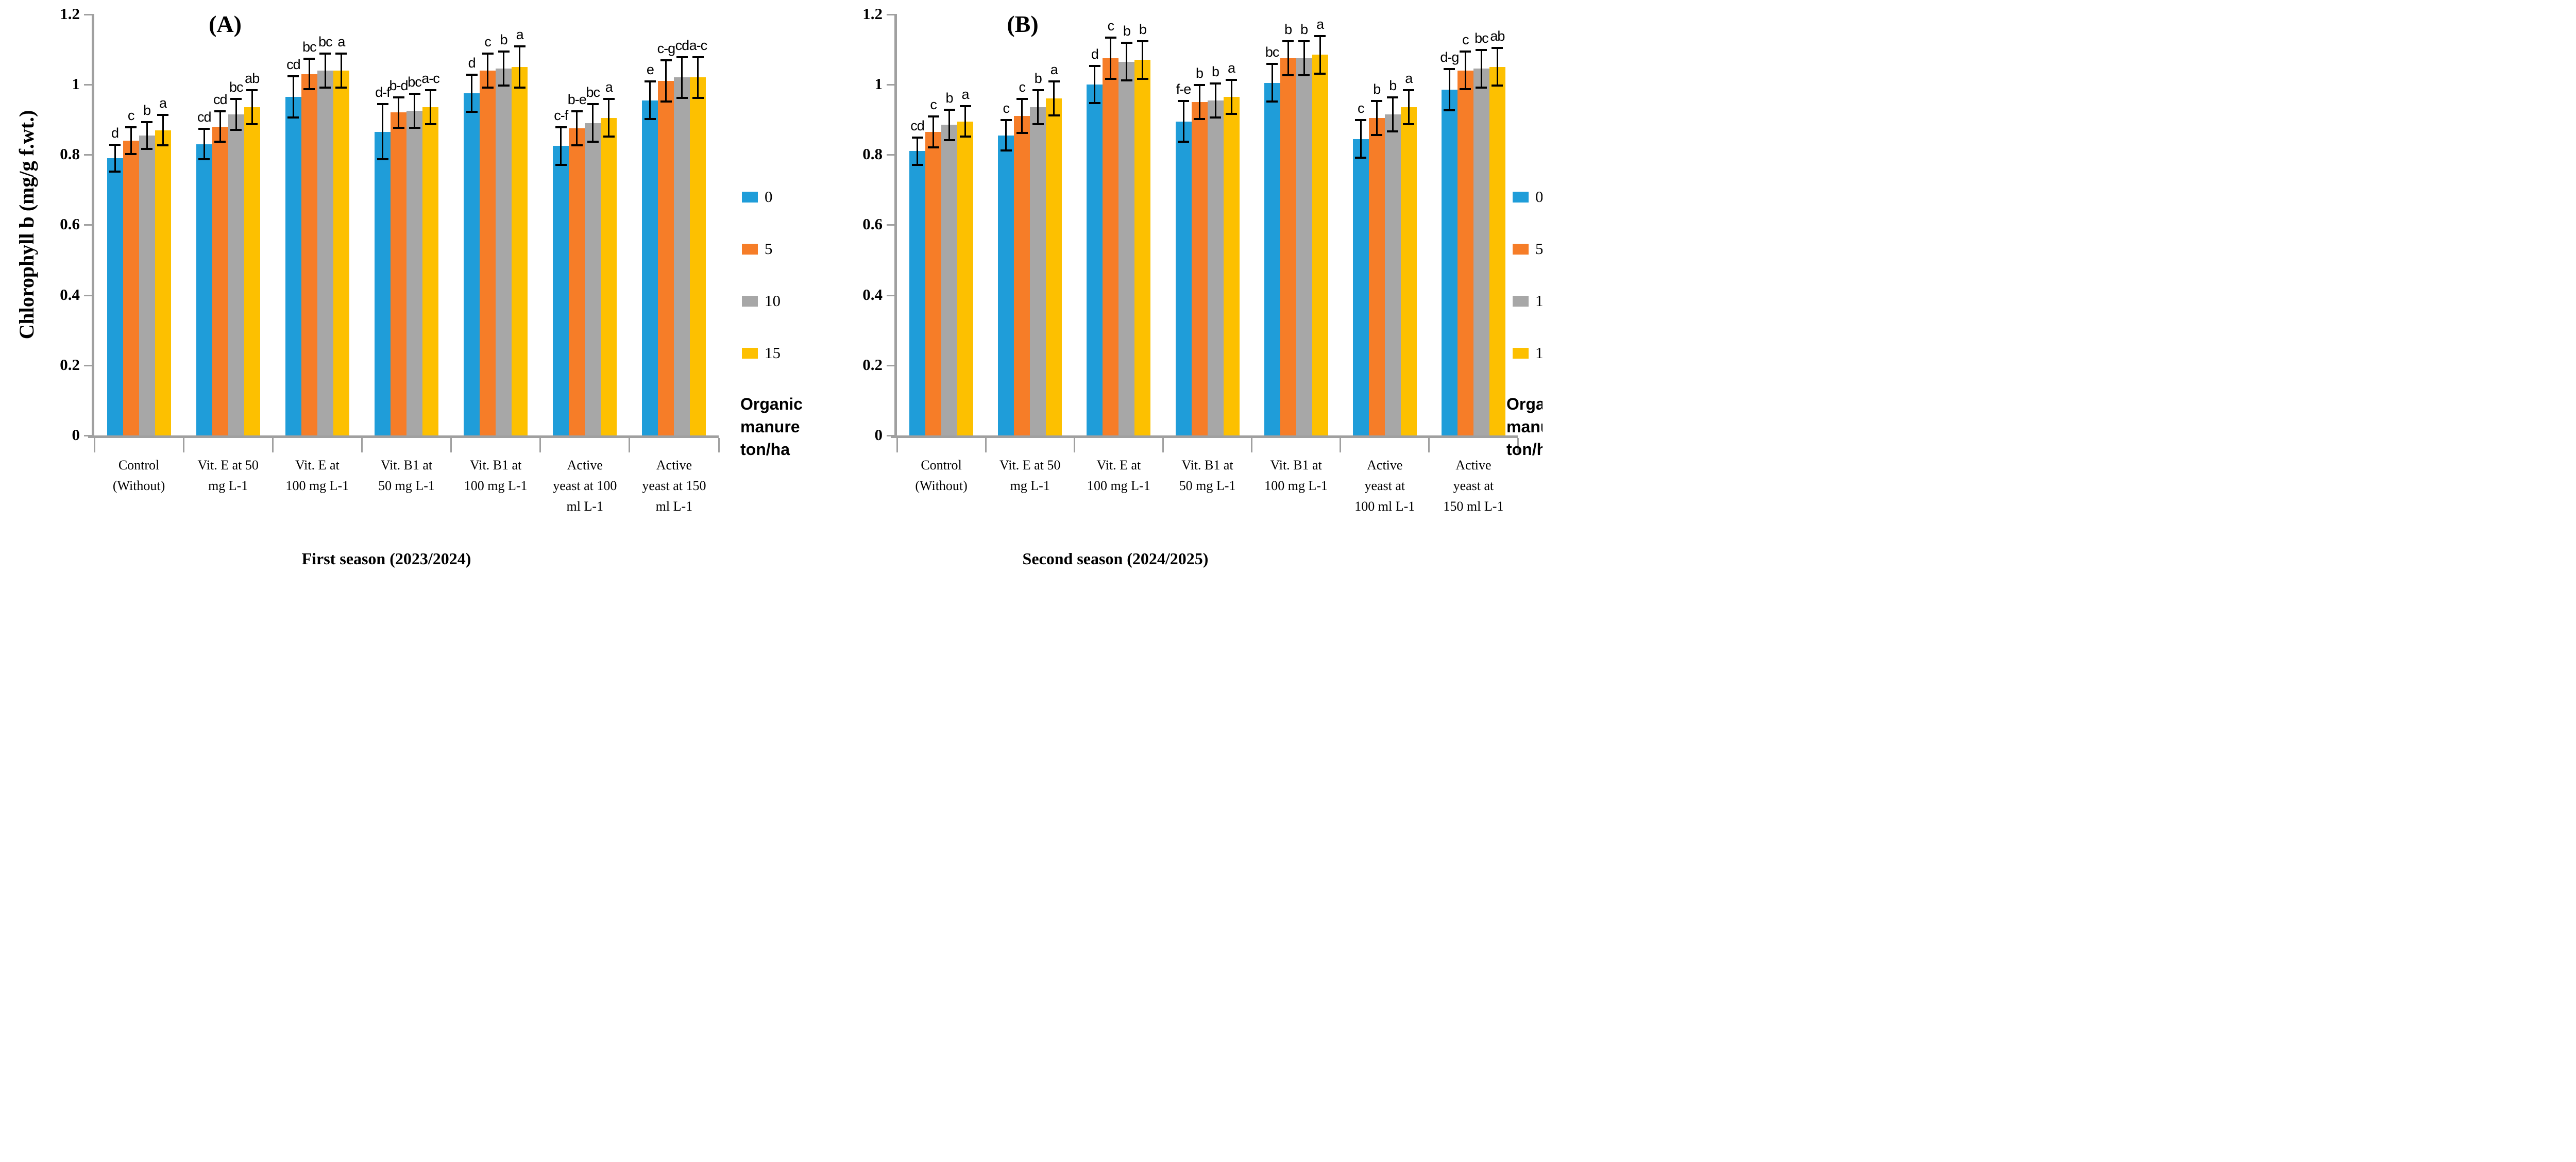 The height and width of the screenshot is (1162, 2576). I want to click on panel-b-label: (B), so click(1023, 24).